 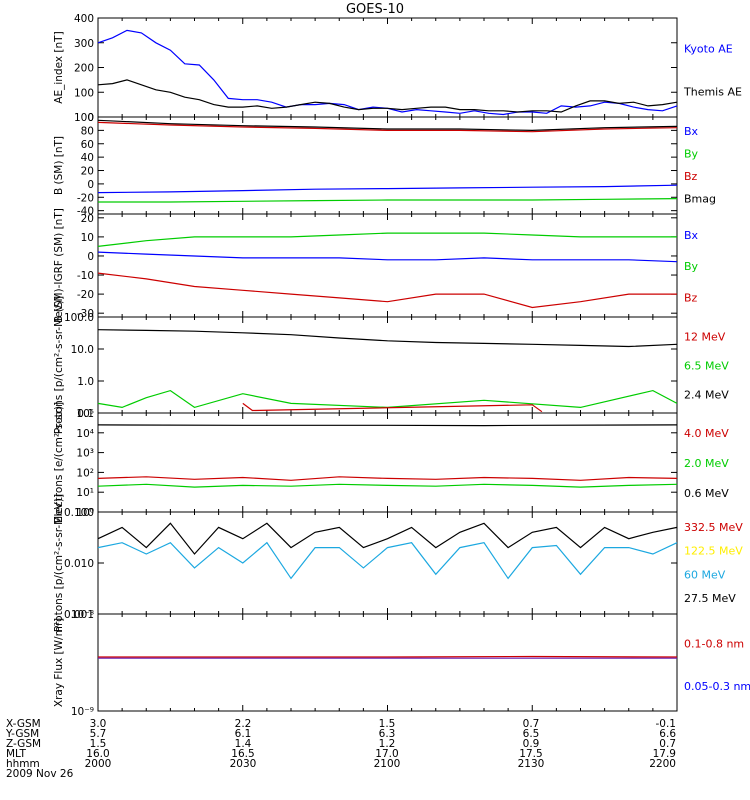 What do you see at coordinates (243, 734) in the screenshot?
I see `footer-value: 6.1` at bounding box center [243, 734].